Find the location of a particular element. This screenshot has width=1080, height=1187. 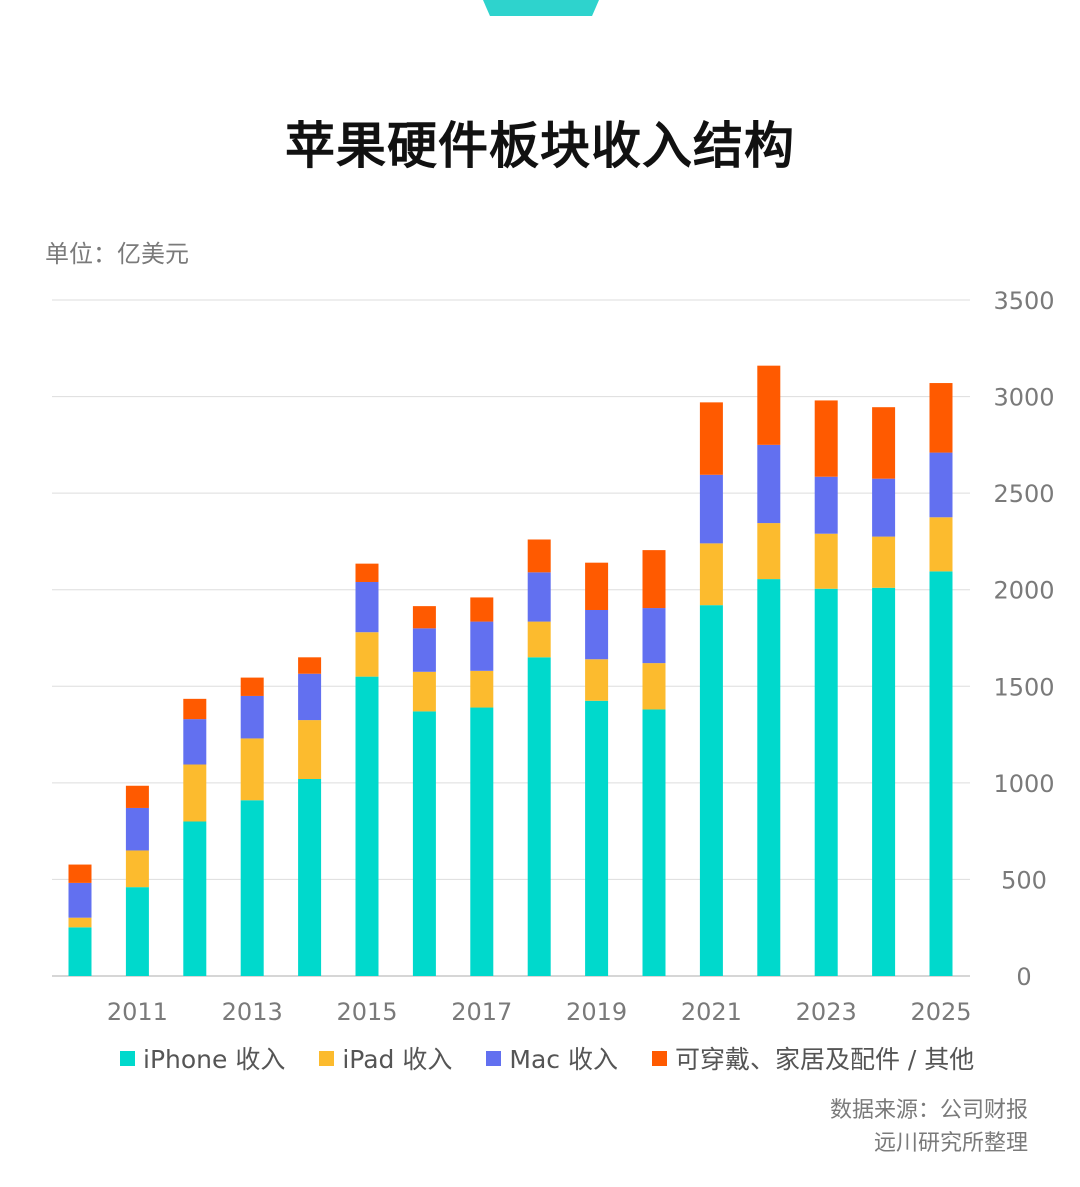

x-tick-label: 2011 is located at coordinates (137, 1012).